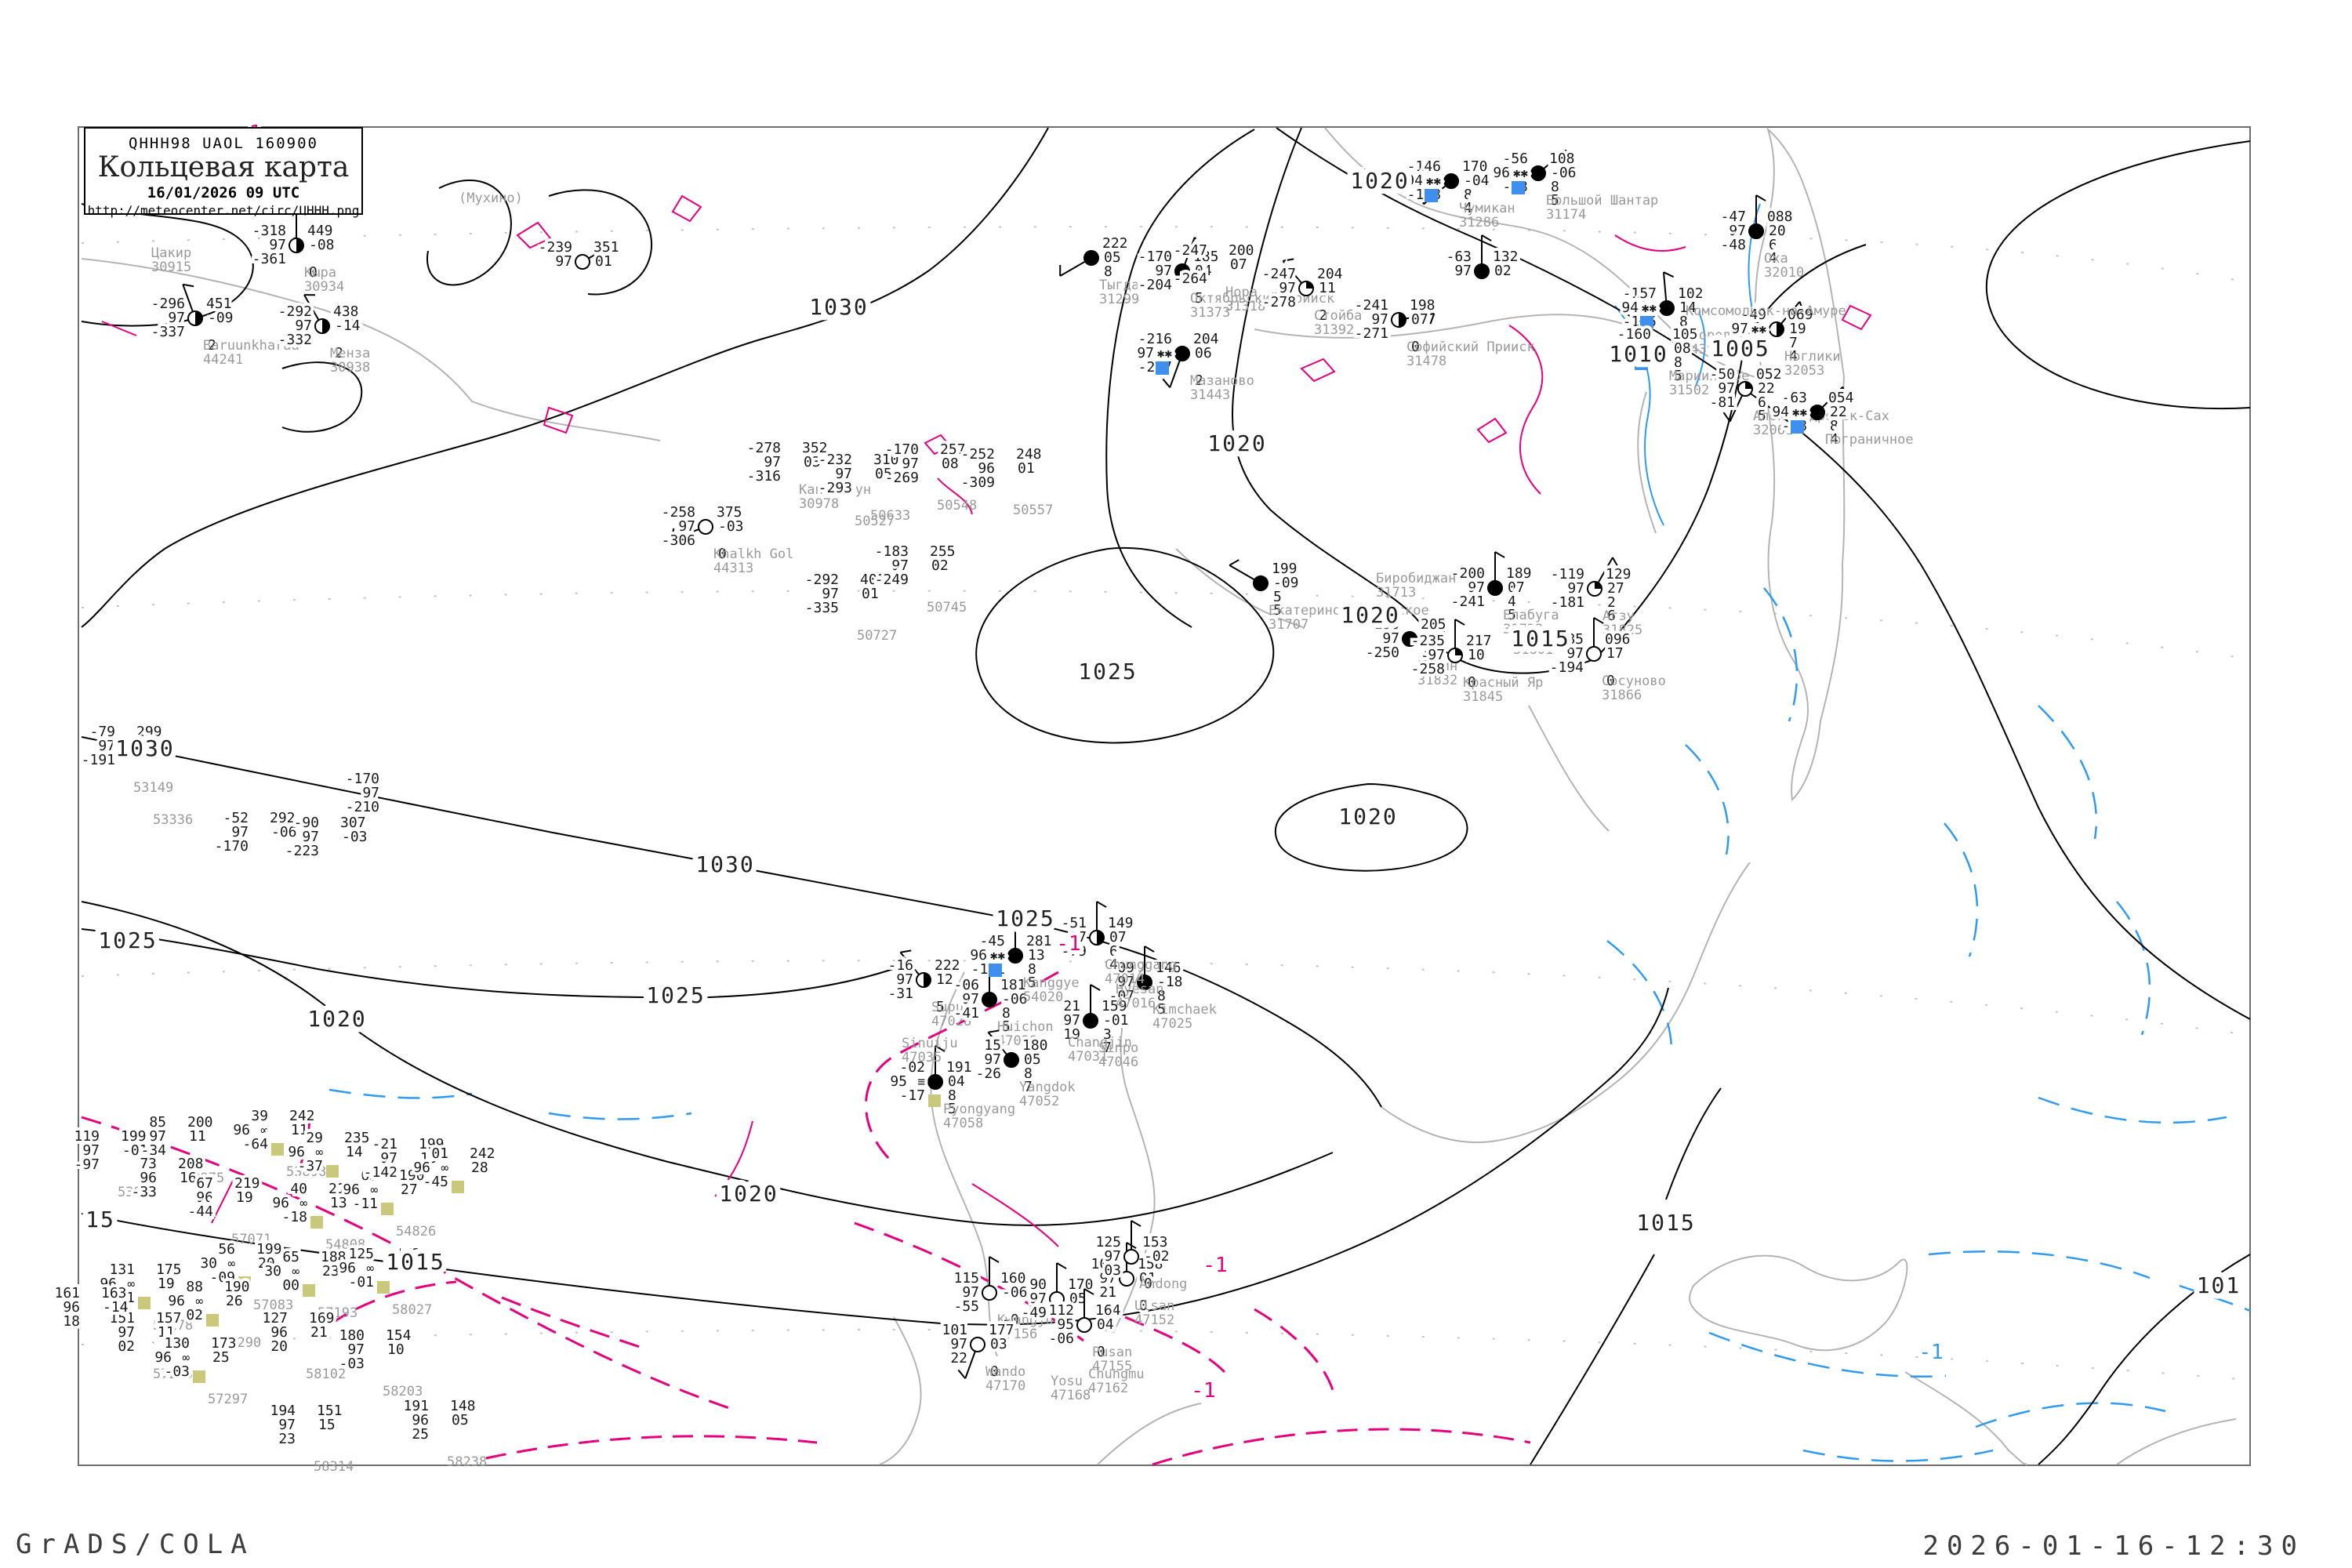 Image resolution: width=2352 pixels, height=1568 pixels. I want to click on pressure-tendency: 03, so click(998, 1344).